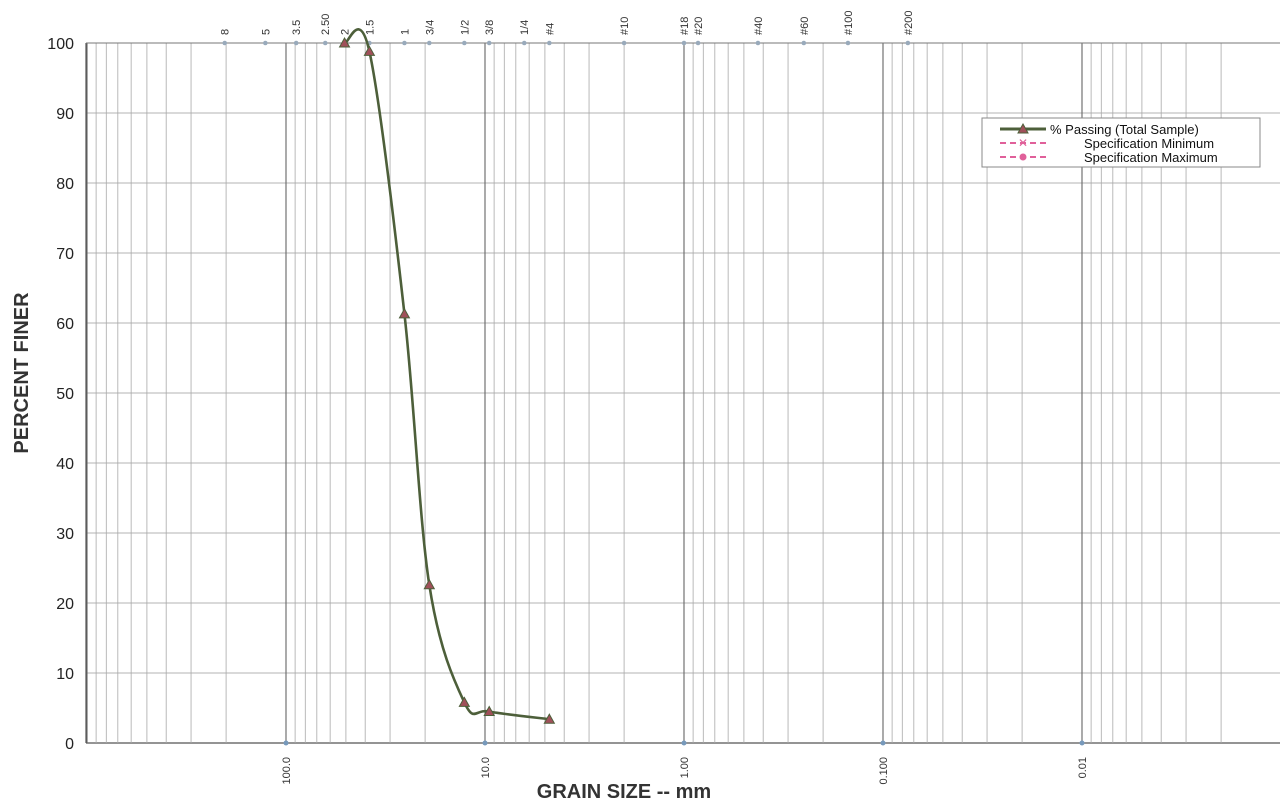 This screenshot has height=809, width=1280. Describe the element at coordinates (65, 674) in the screenshot. I see `y-tick-label: 10` at that location.